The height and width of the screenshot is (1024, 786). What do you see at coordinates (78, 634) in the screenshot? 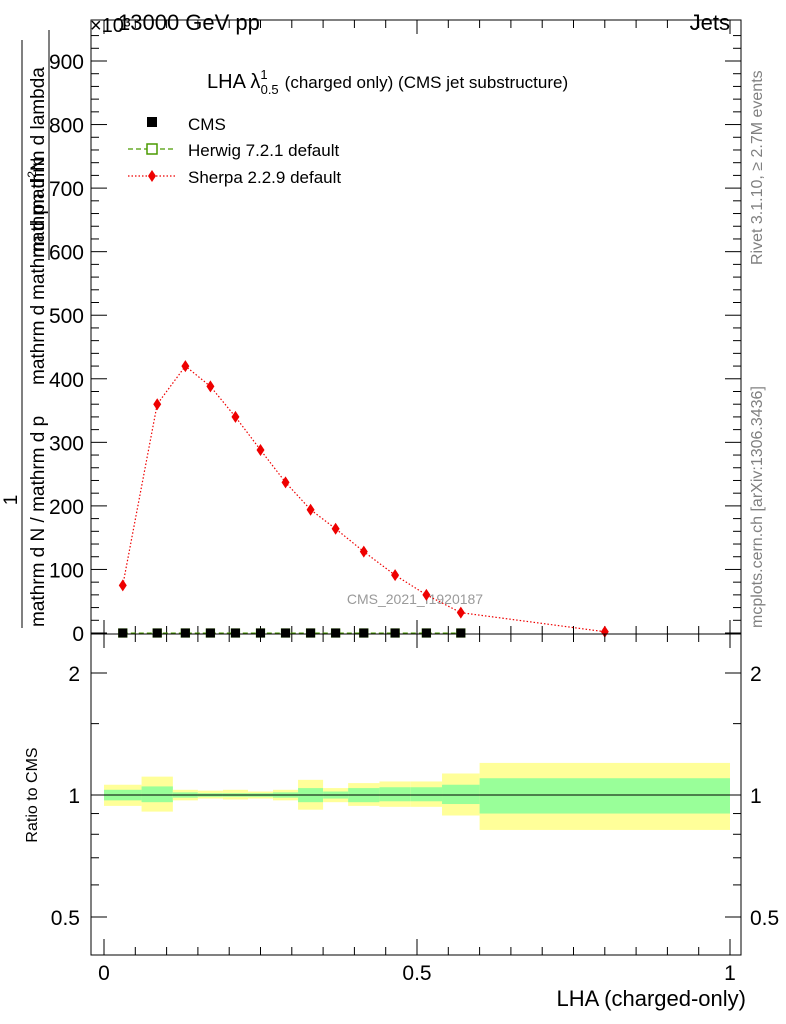
I see `main-ytick-label: 0` at bounding box center [78, 634].